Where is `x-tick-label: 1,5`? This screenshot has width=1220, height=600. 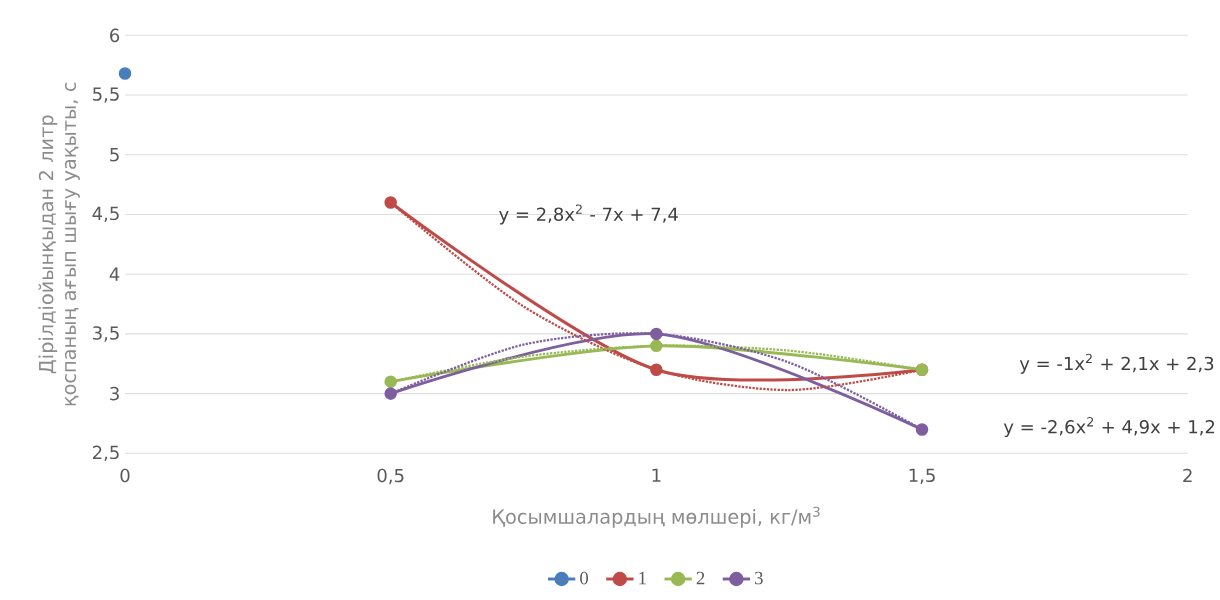 x-tick-label: 1,5 is located at coordinates (922, 476).